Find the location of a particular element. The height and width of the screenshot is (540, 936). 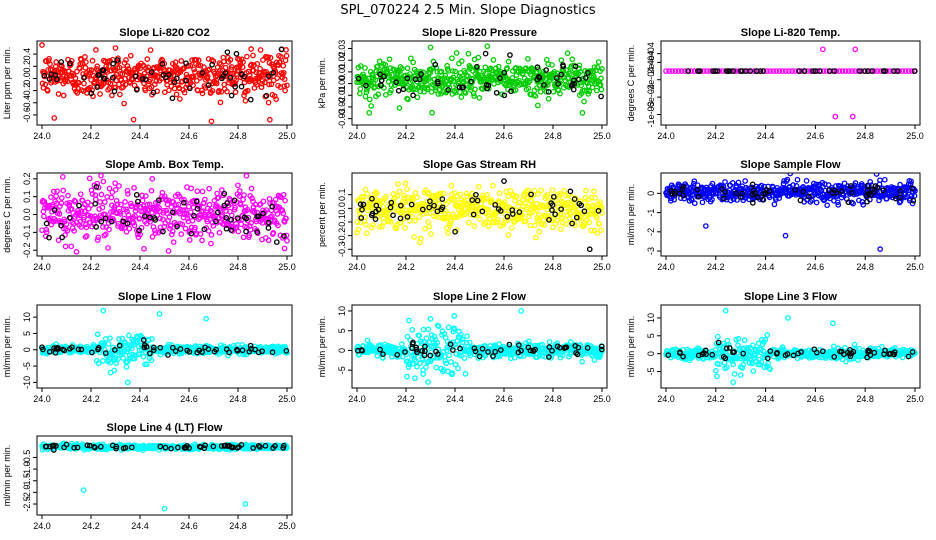

x-tick-label: 24.2 is located at coordinates (91, 136).